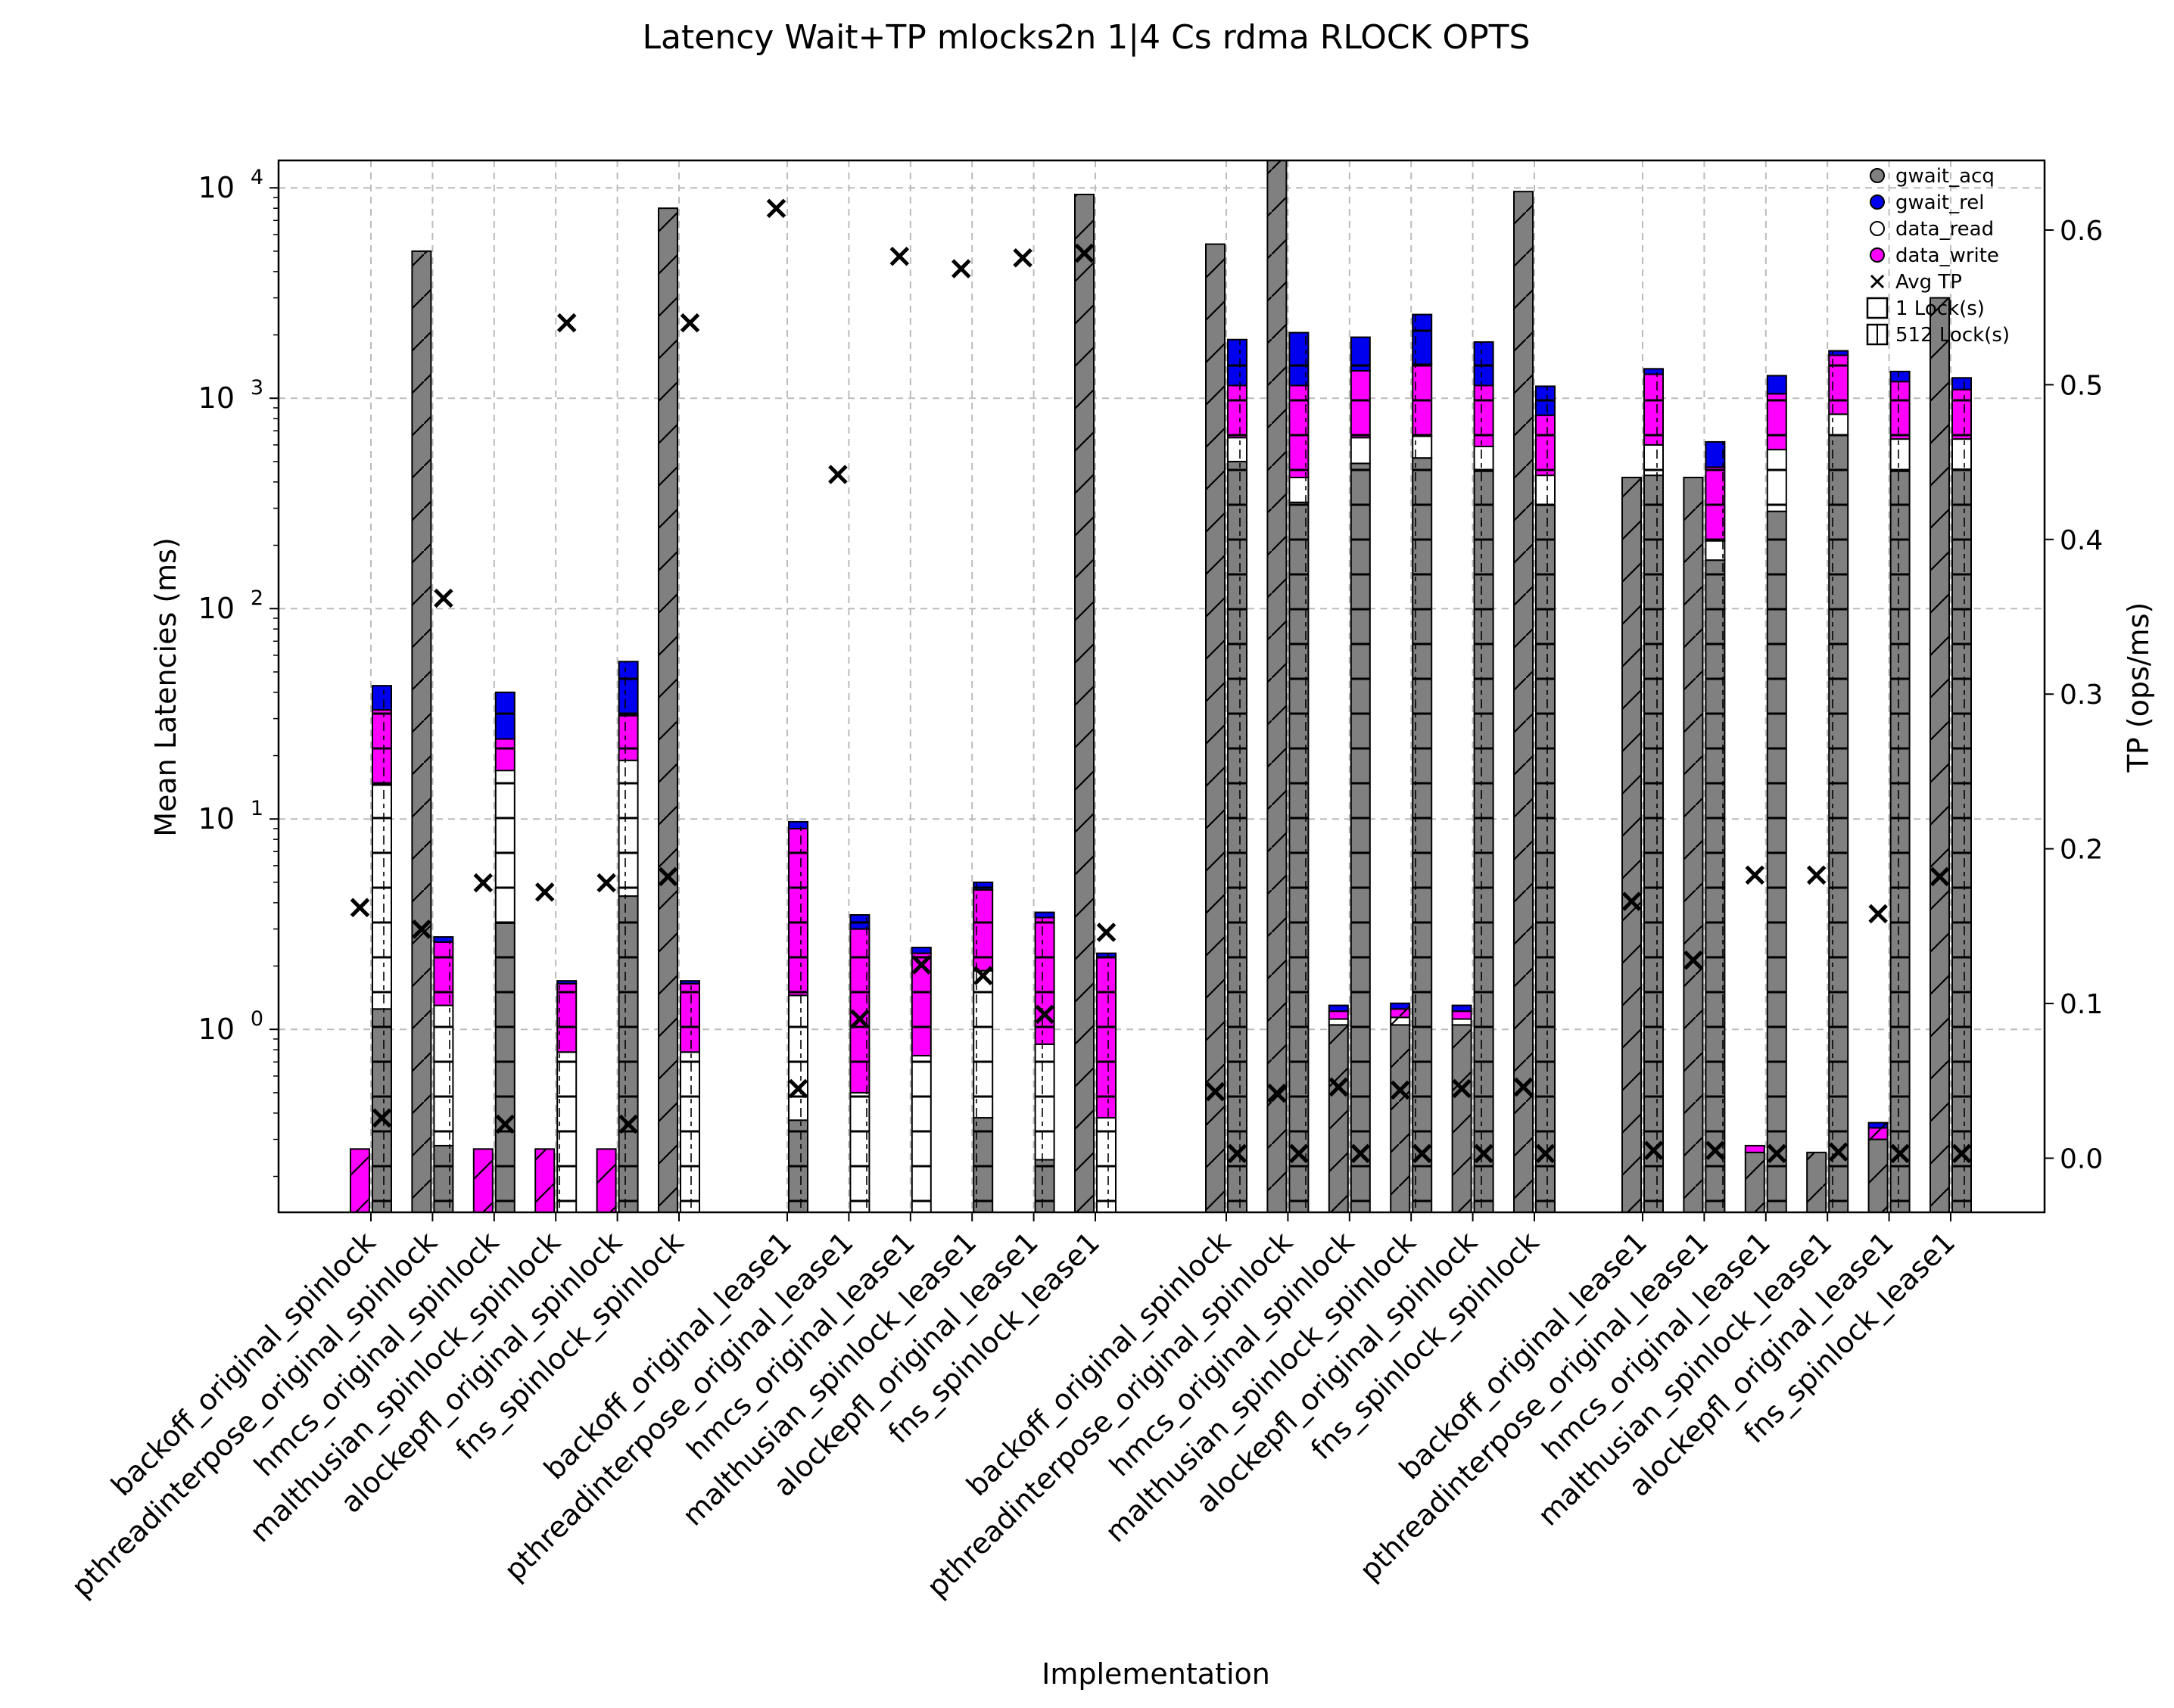  I want to click on y-tick-label: 3, so click(257, 388).